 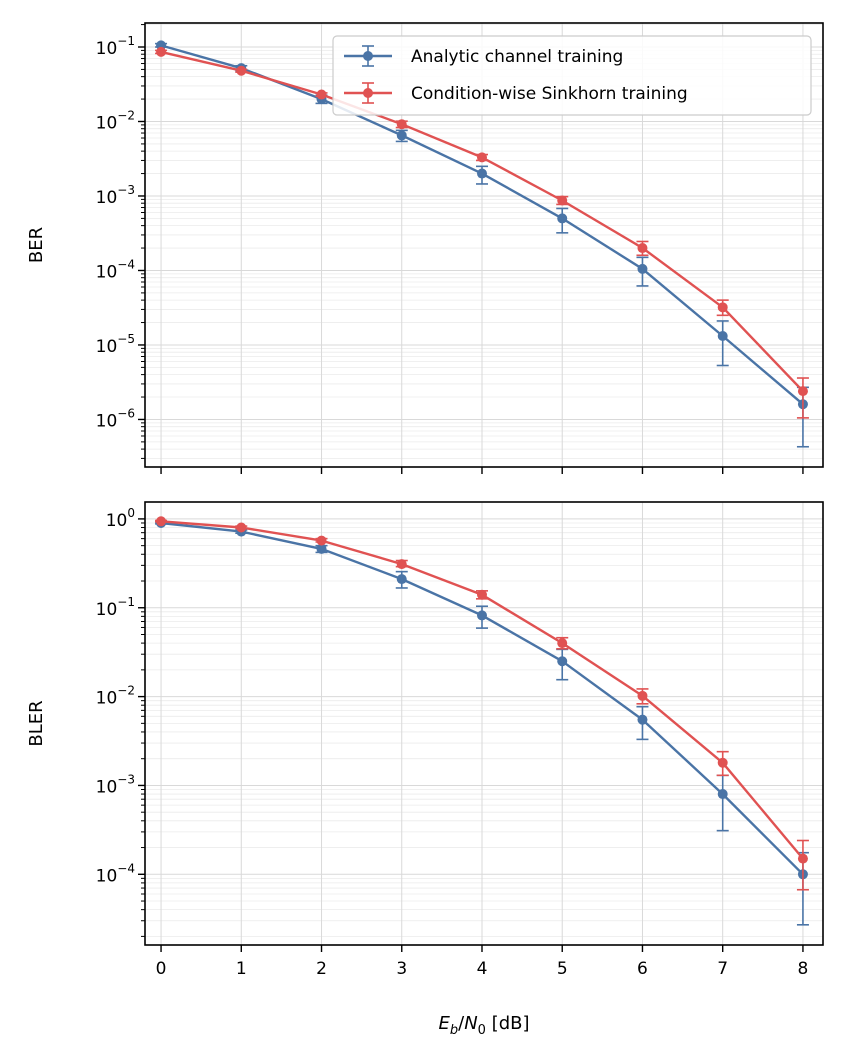 I want to click on x-tick-label: 2, so click(x=321, y=969).